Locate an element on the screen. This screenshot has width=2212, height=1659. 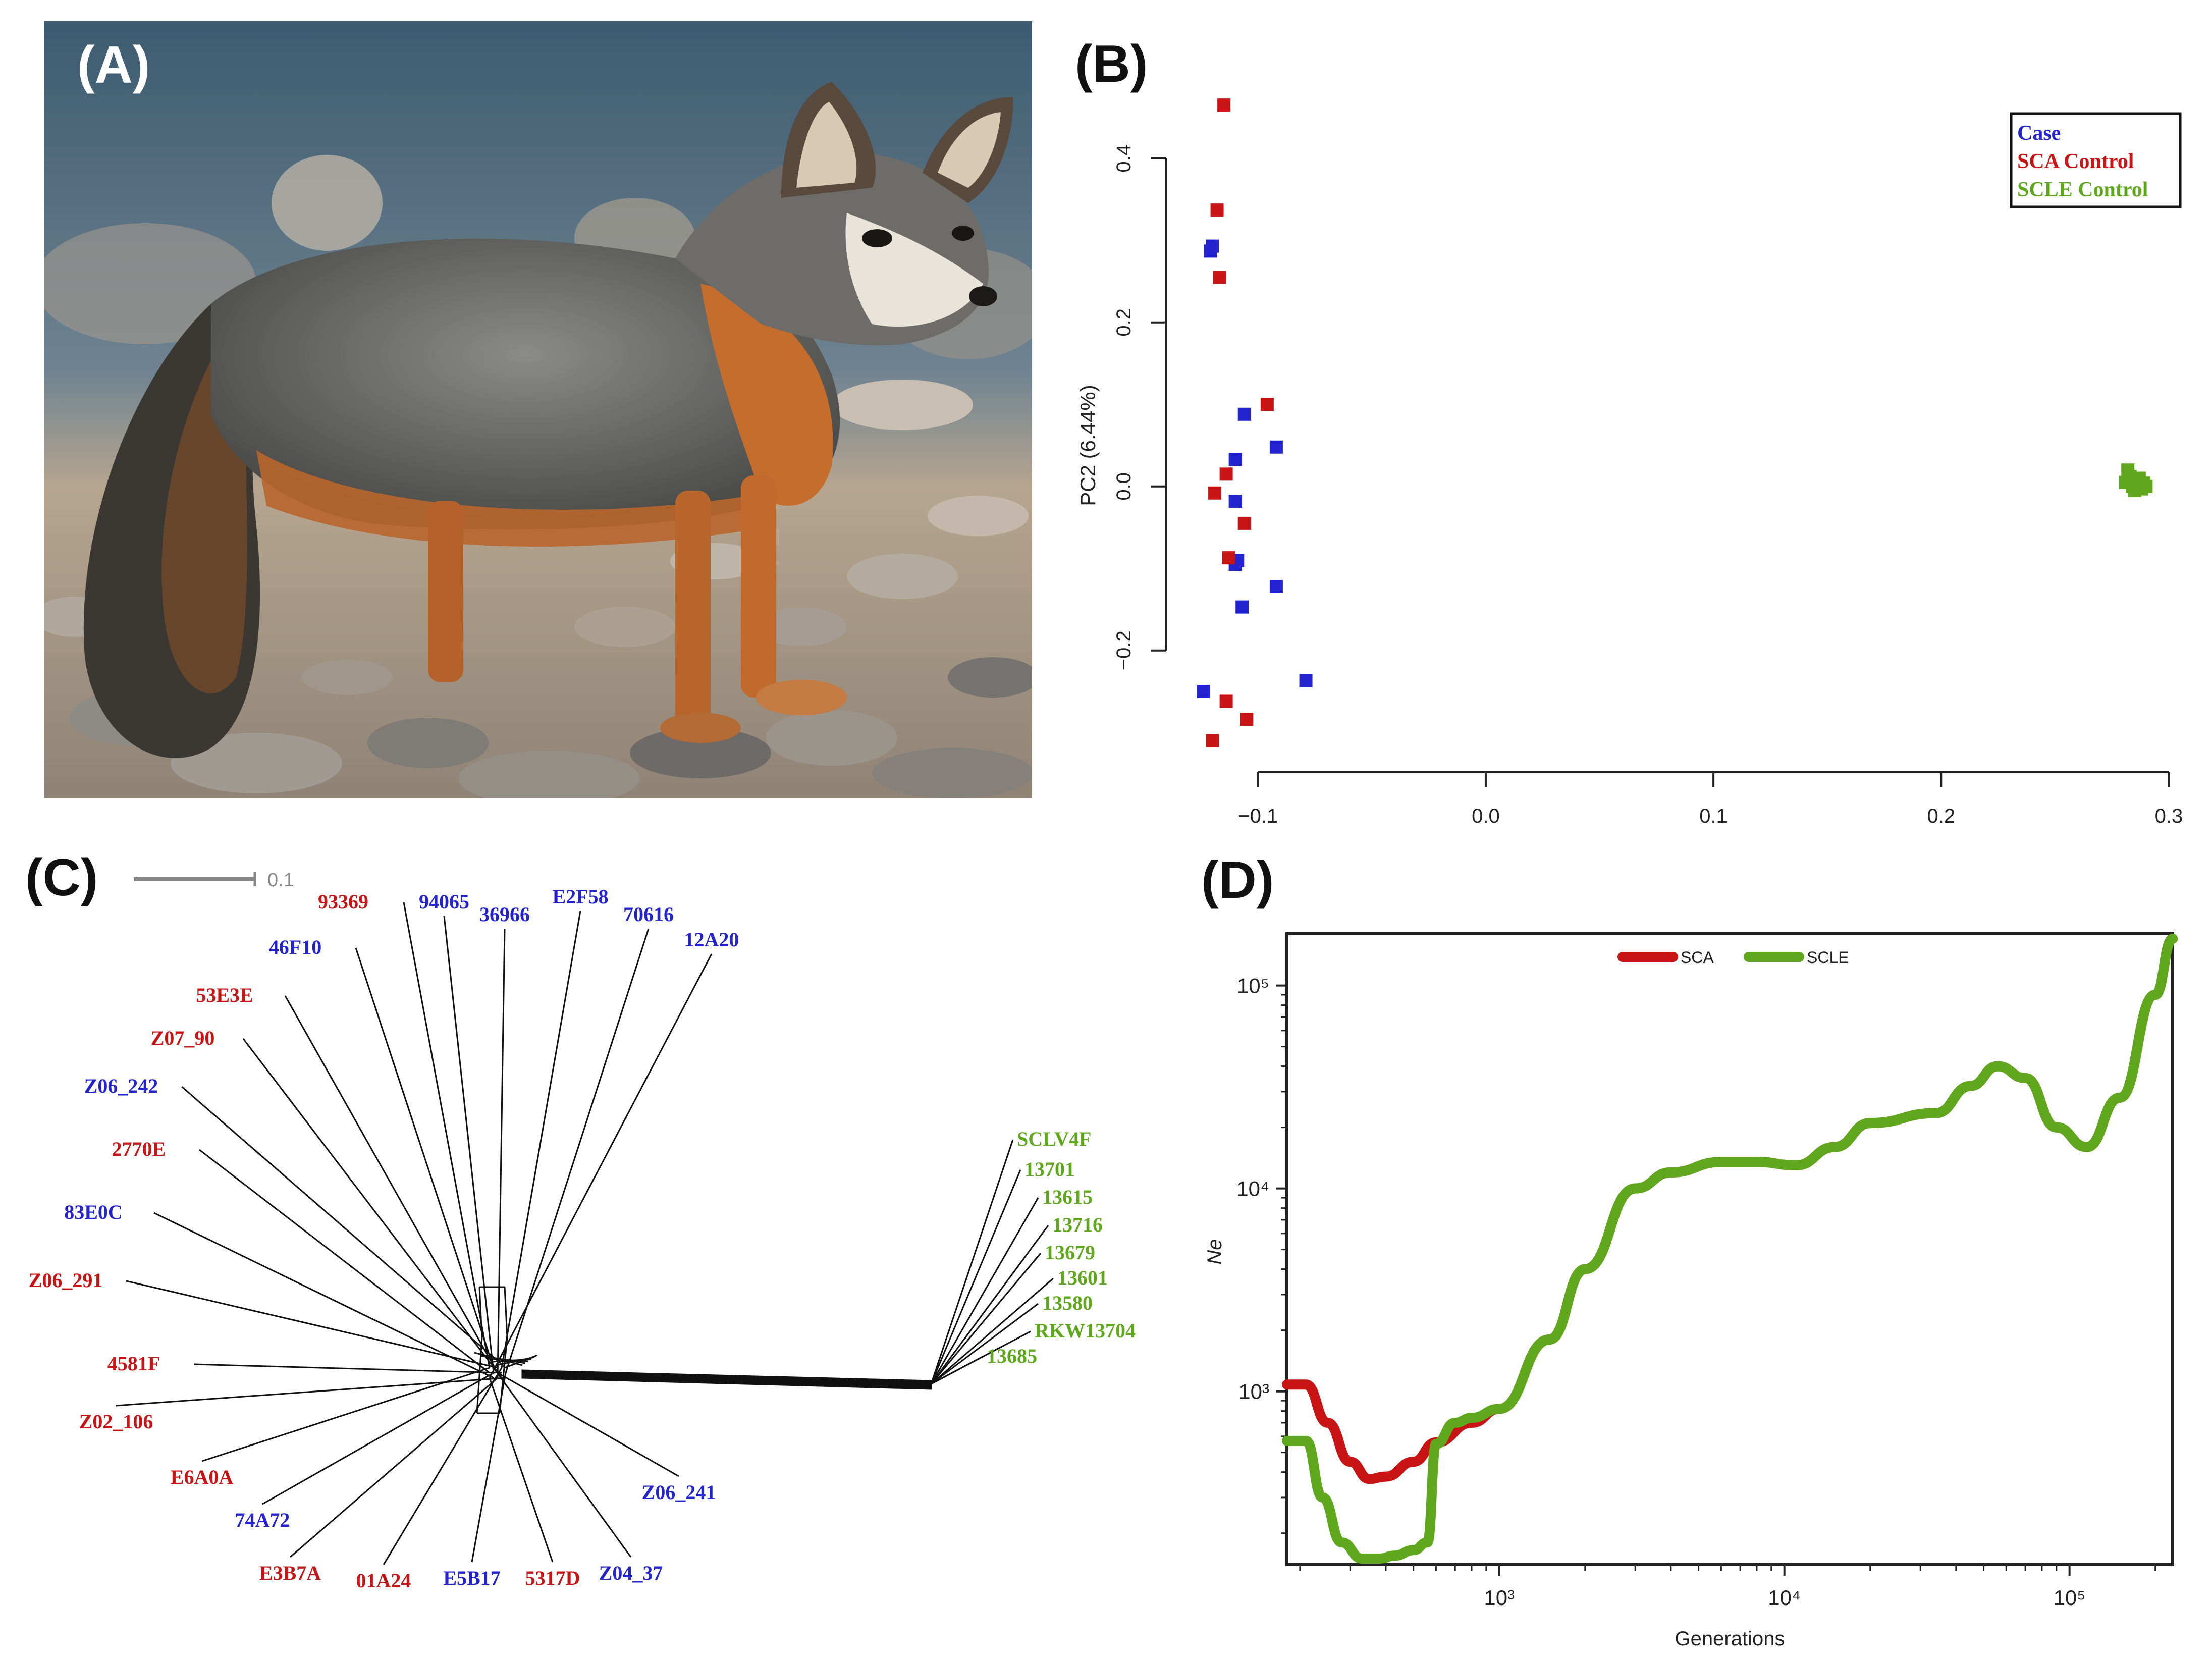
network-leaf-label: E5B17 is located at coordinates (471, 1578).